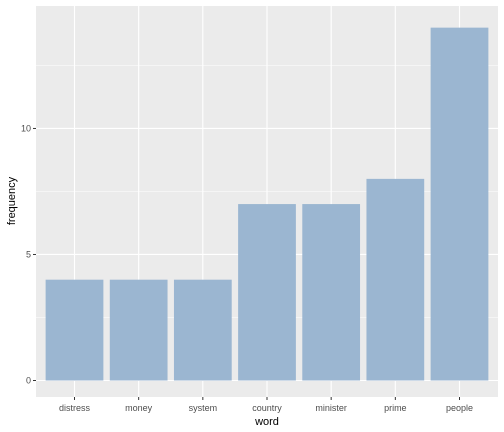 Image resolution: width=504 pixels, height=432 pixels. I want to click on x-tick-label: prime, so click(395, 408).